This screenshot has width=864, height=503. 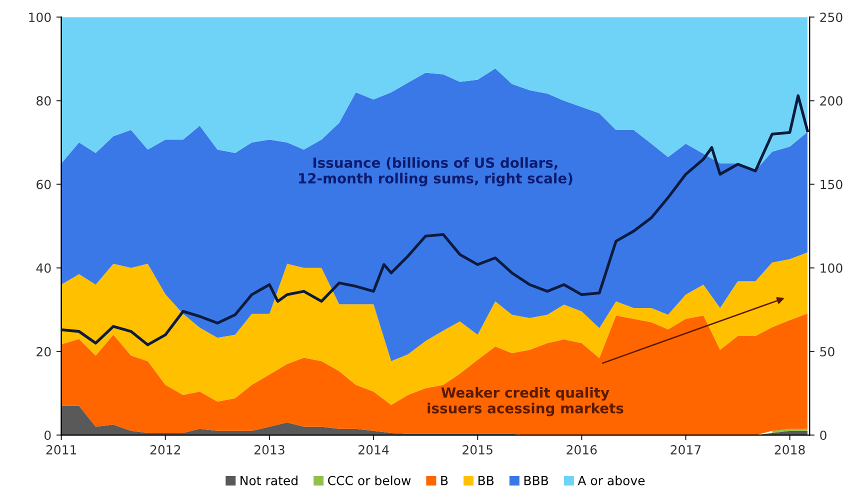 I want to click on y-tick-label: 80, so click(x=43, y=101).